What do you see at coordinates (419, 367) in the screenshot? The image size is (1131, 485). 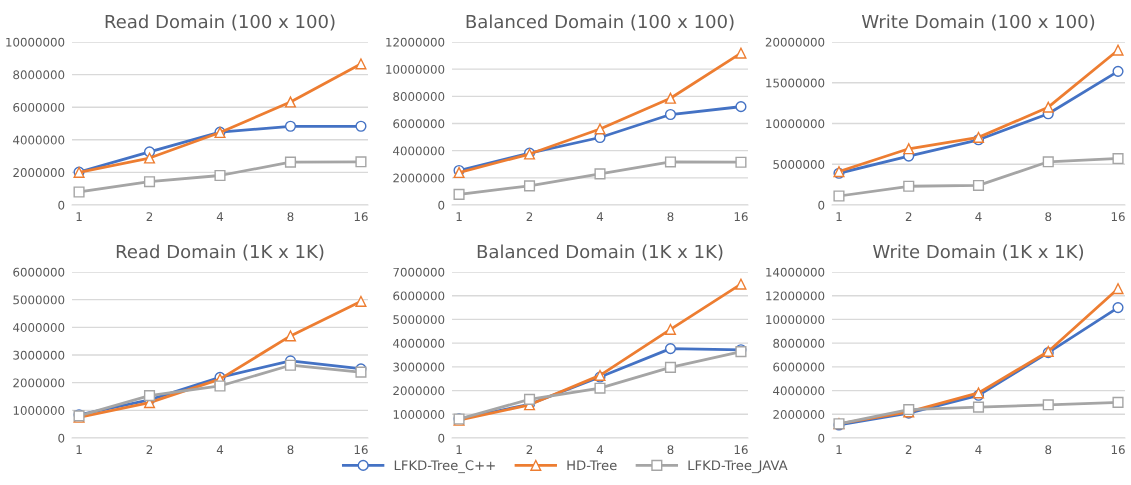 I see `y-tick-label: 3000000` at bounding box center [419, 367].